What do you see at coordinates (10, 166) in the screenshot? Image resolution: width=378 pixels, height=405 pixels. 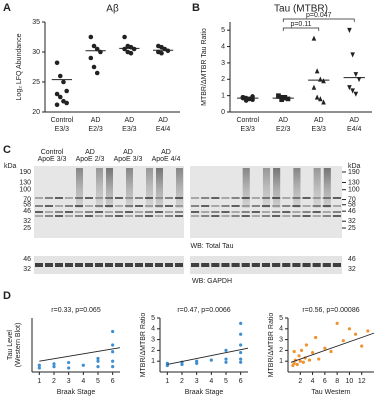 I see `unit-label: kDa` at bounding box center [10, 166].